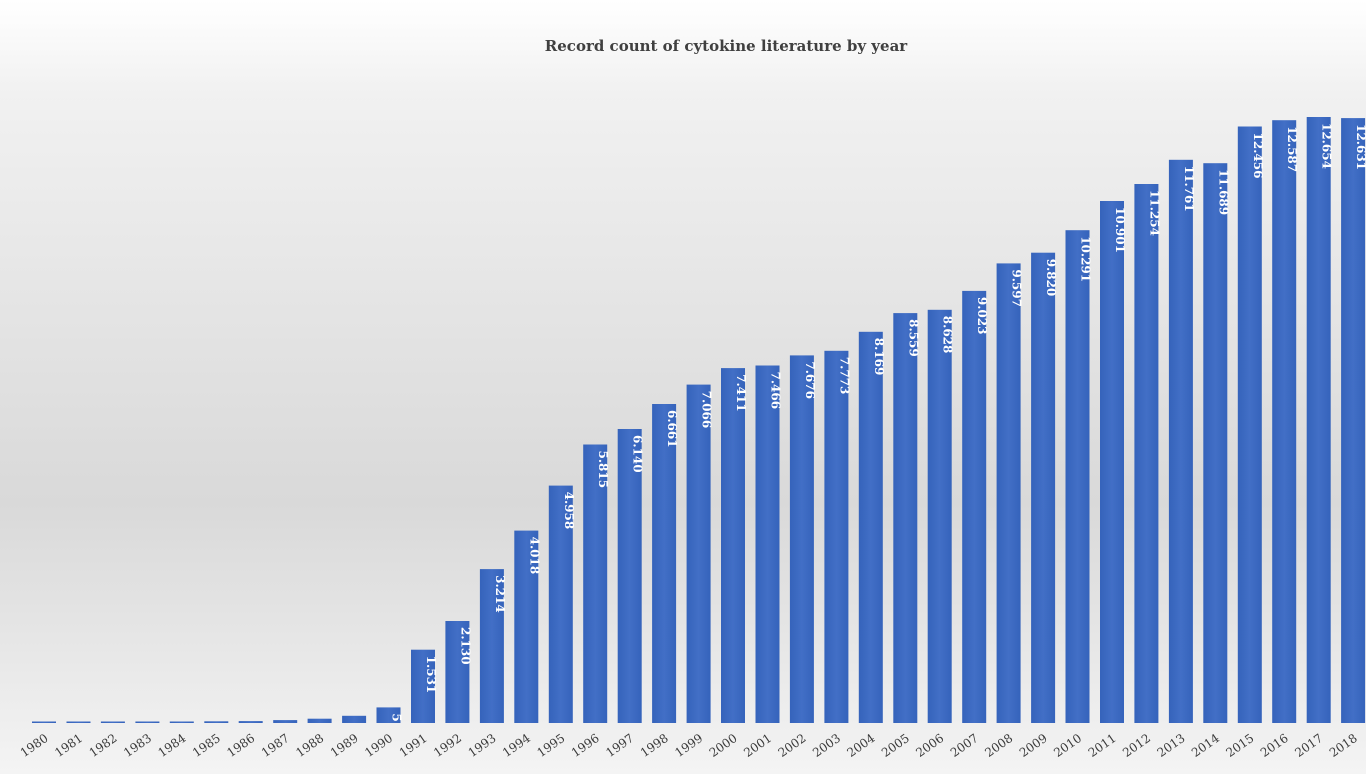 This screenshot has width=1366, height=774. What do you see at coordinates (78, 722) in the screenshot?
I see `bar-1981` at bounding box center [78, 722].